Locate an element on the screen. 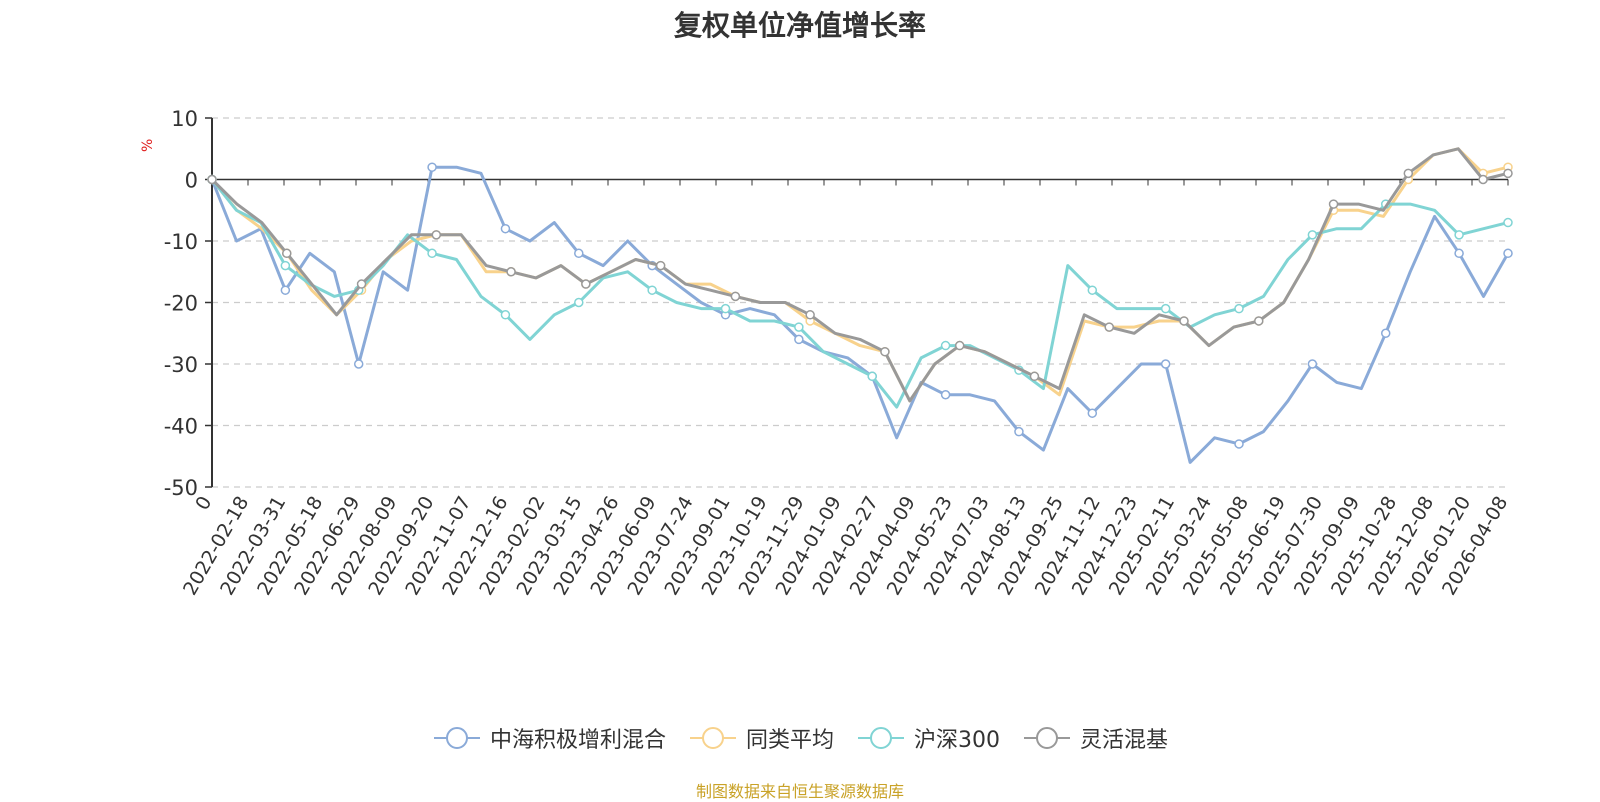 The height and width of the screenshot is (802, 1600). legend: 中海积极增利混合 同类平均 沪深300 灵活混基 is located at coordinates (800, 738).